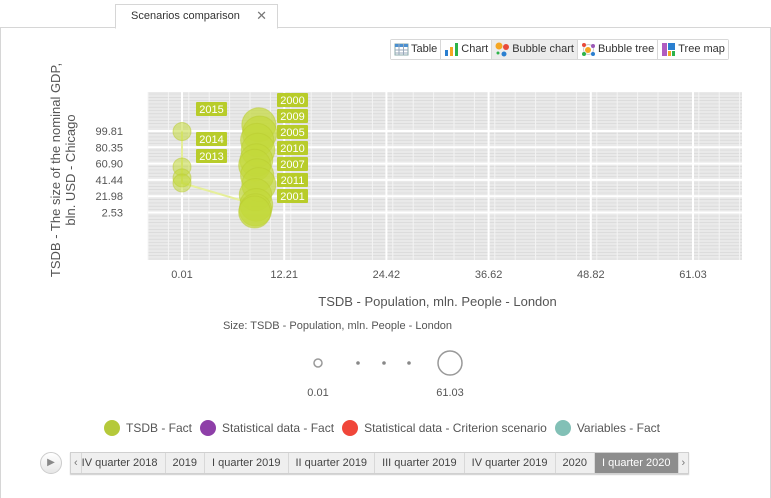  What do you see at coordinates (424, 49) in the screenshot?
I see `view-label: Table` at bounding box center [424, 49].